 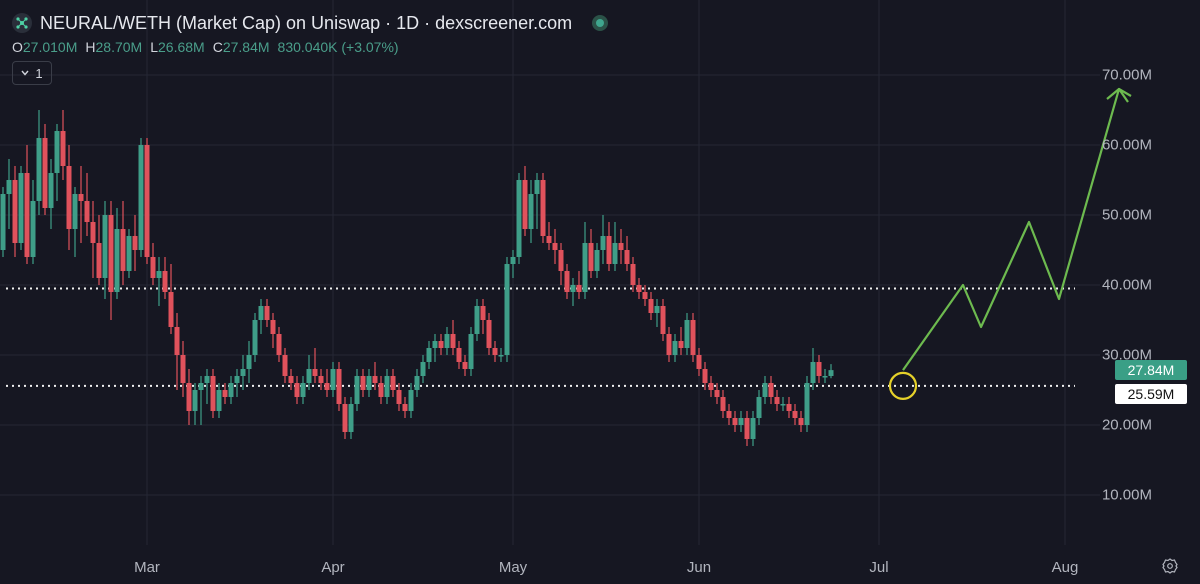 What do you see at coordinates (699, 567) in the screenshot?
I see `x-tick-label: Jun` at bounding box center [699, 567].